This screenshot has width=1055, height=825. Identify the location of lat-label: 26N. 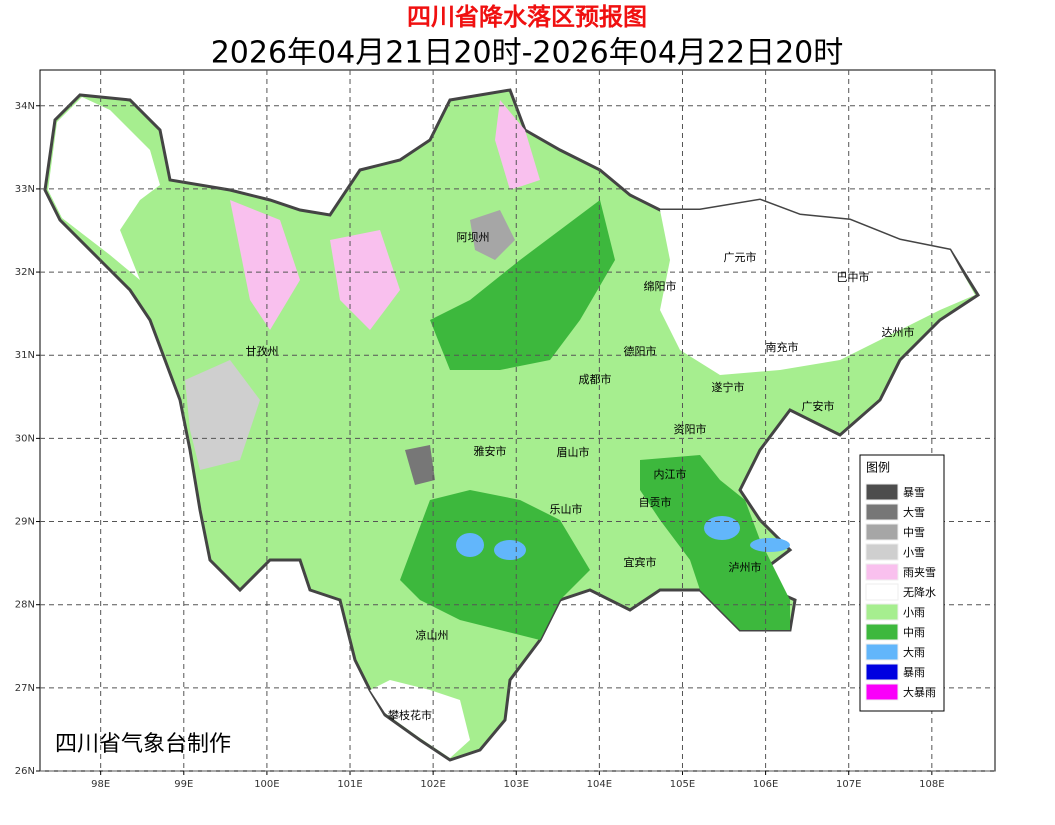
(25, 771).